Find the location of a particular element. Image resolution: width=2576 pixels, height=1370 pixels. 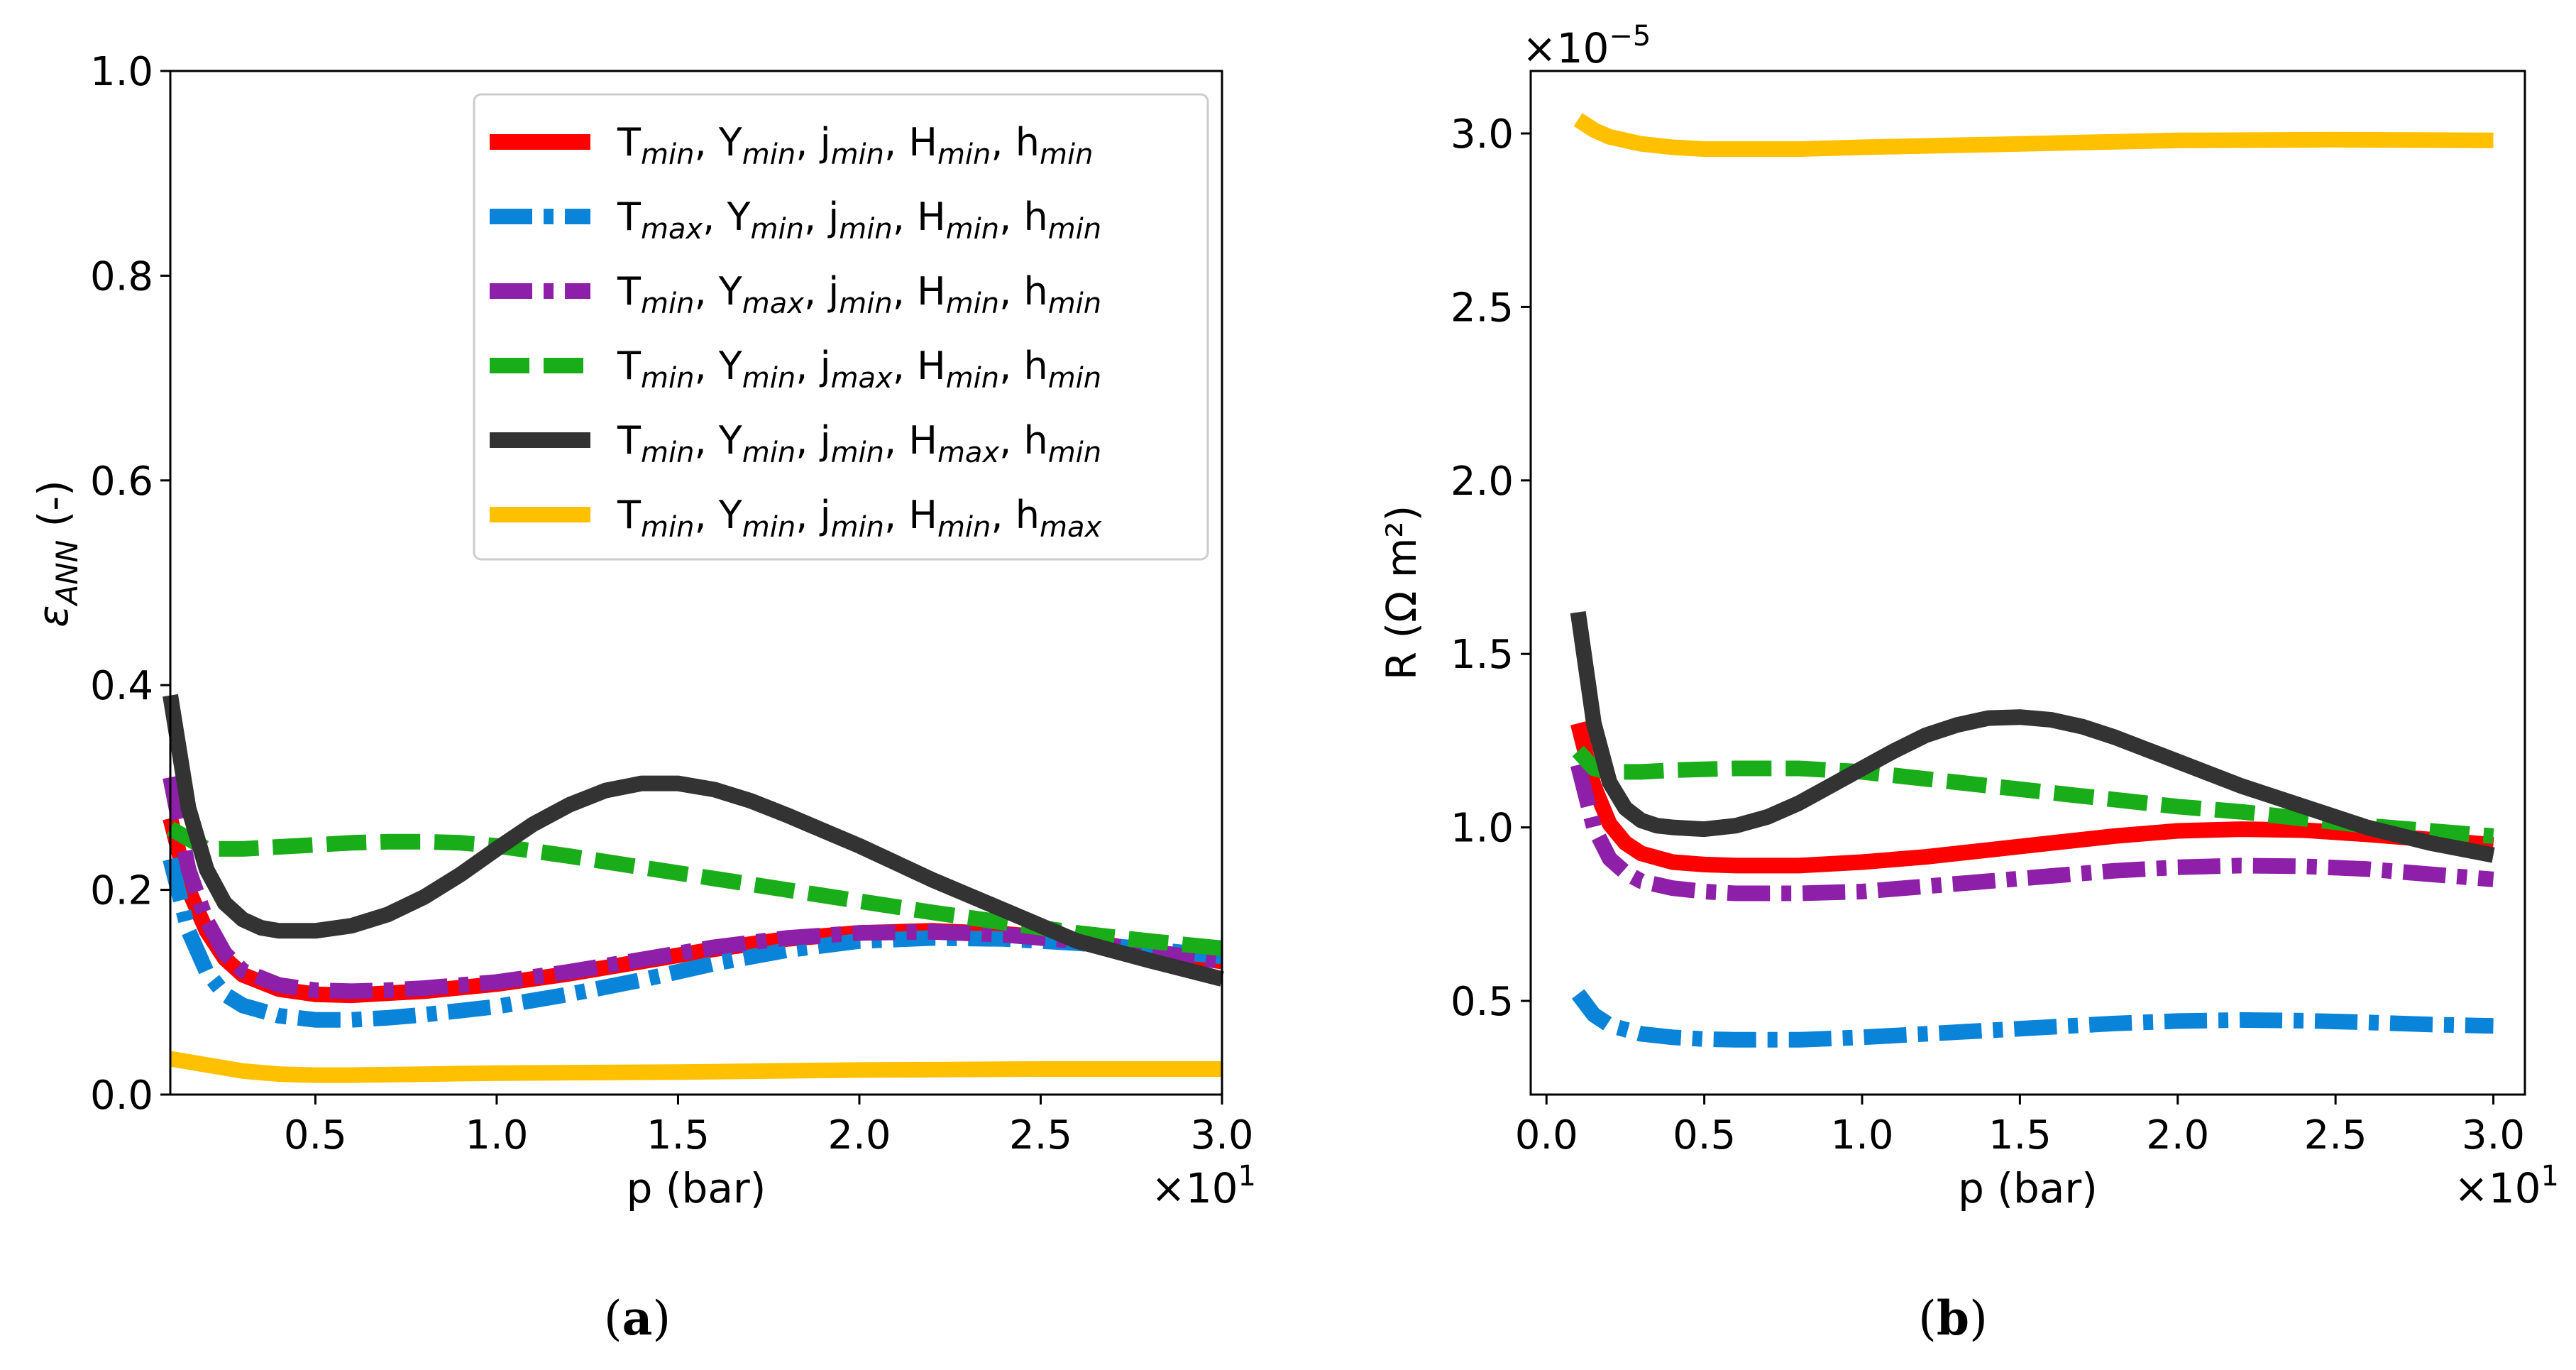

series-line-blue is located at coordinates (2032, 1018).